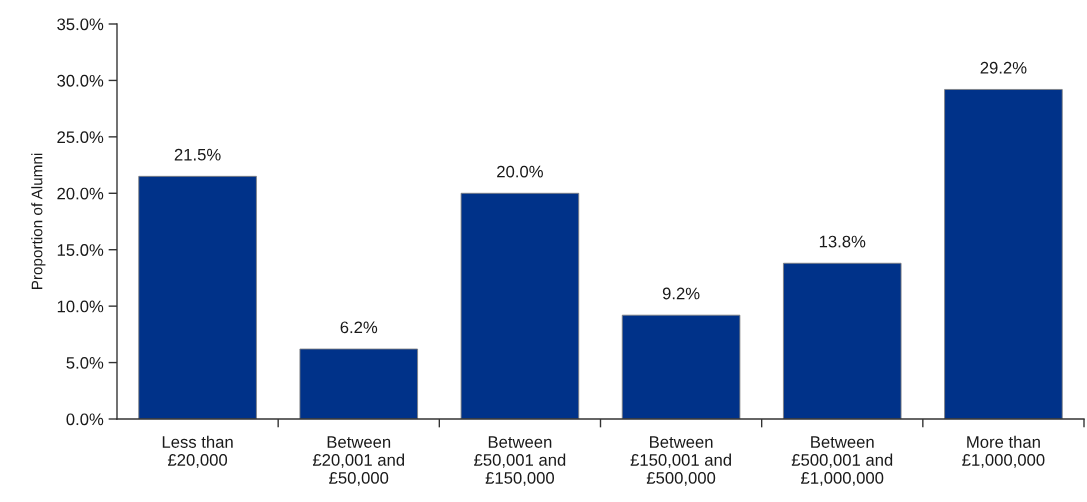  Describe the element at coordinates (680, 461) in the screenshot. I see `x-tick-label: Between £150,001 and £500,000` at that location.